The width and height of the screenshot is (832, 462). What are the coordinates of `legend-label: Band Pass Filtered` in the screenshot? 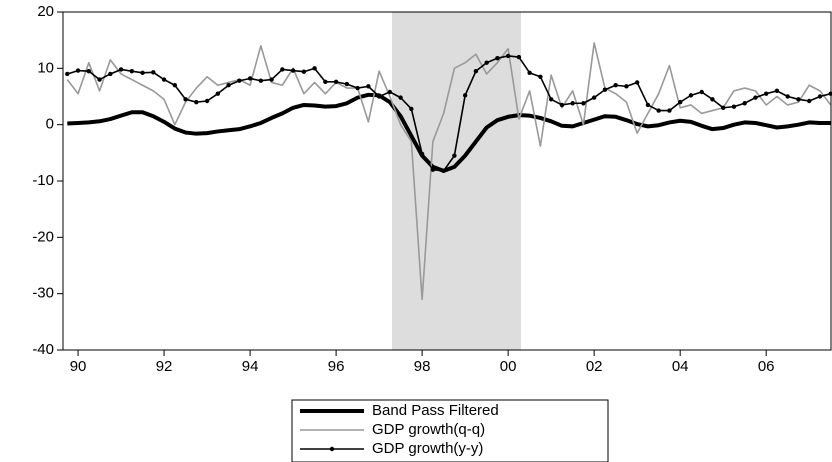 It's located at (435, 410).